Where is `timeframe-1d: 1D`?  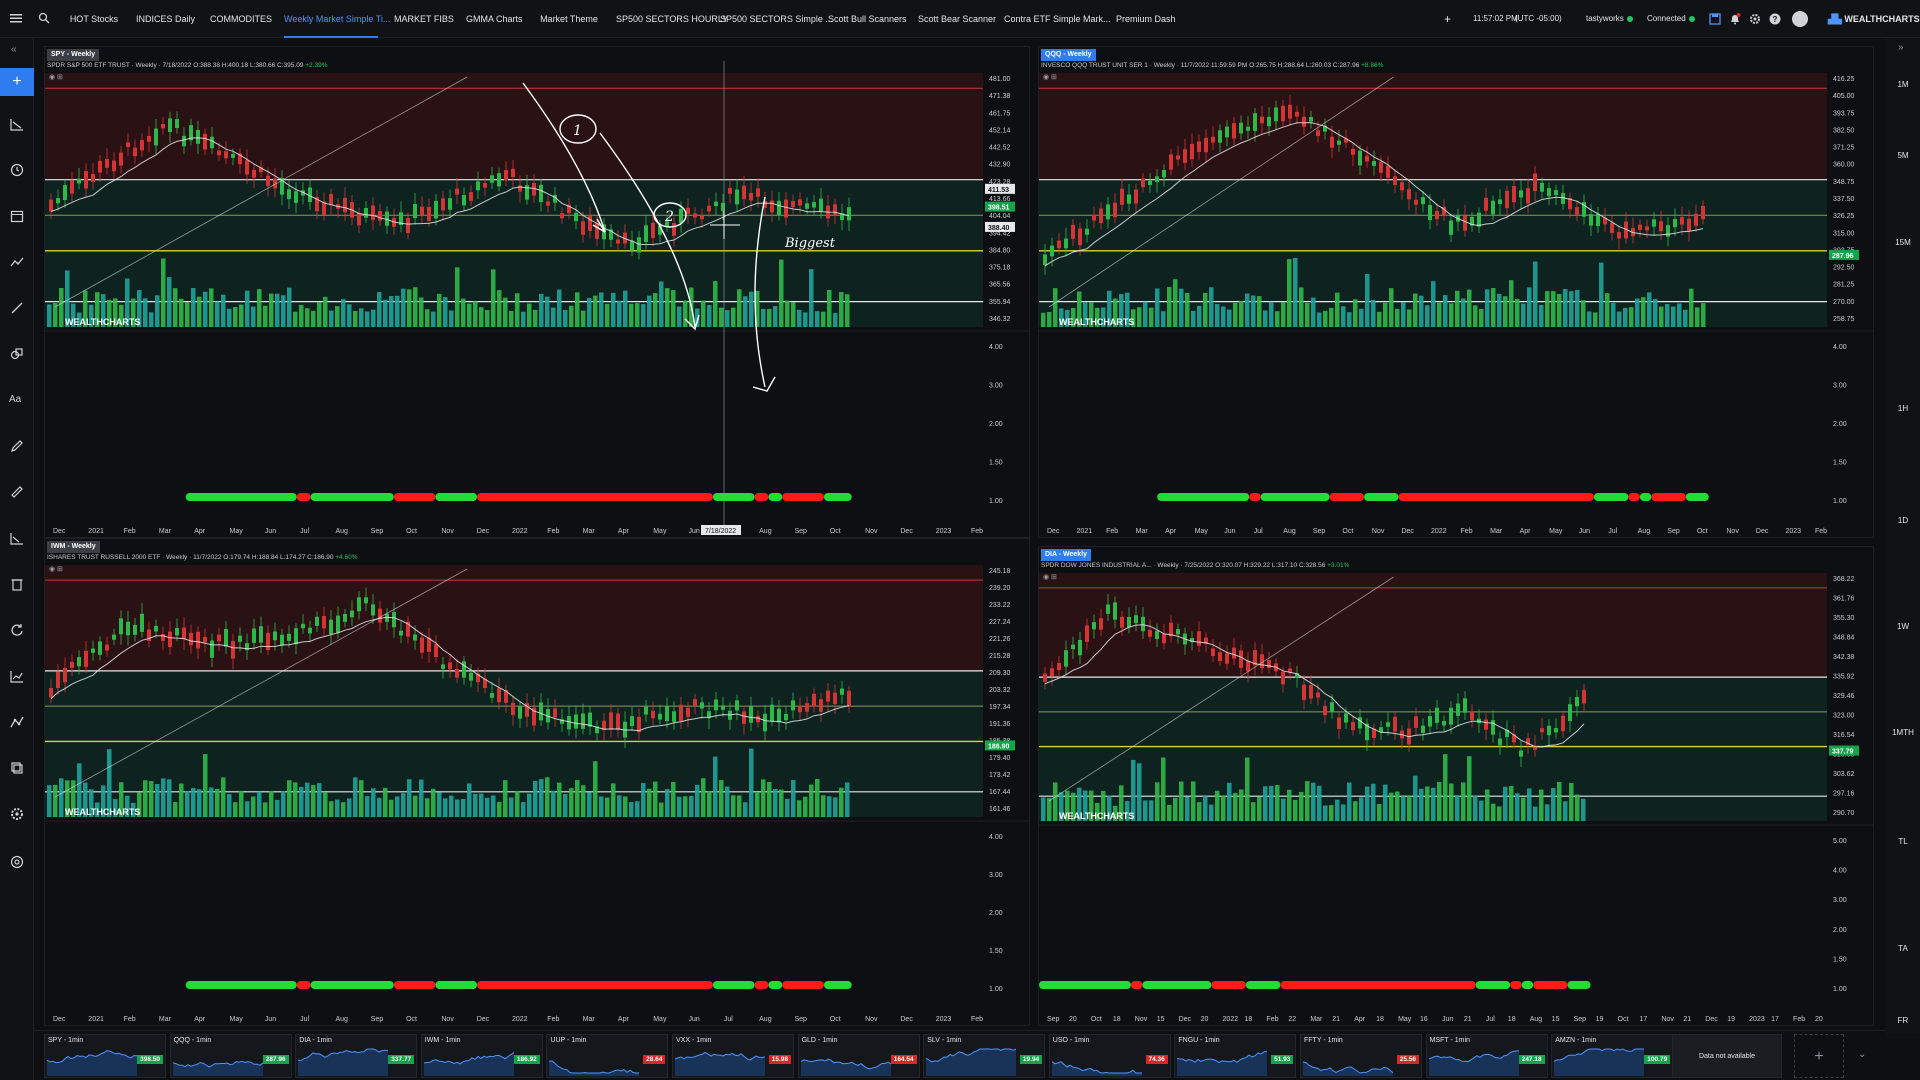 timeframe-1d: 1D is located at coordinates (1903, 520).